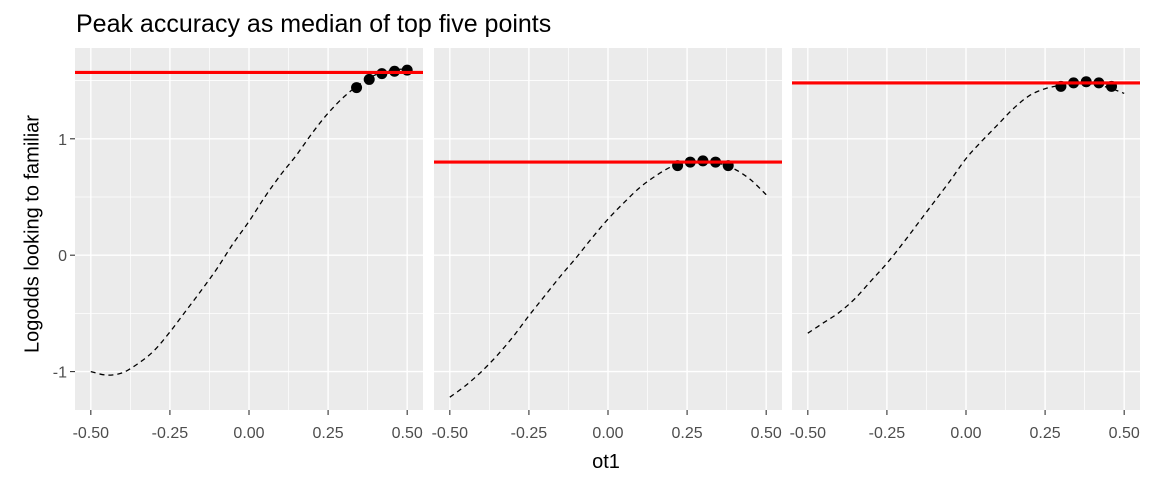 The height and width of the screenshot is (480, 1152). What do you see at coordinates (62, 256) in the screenshot?
I see `y-tick-label: 0` at bounding box center [62, 256].